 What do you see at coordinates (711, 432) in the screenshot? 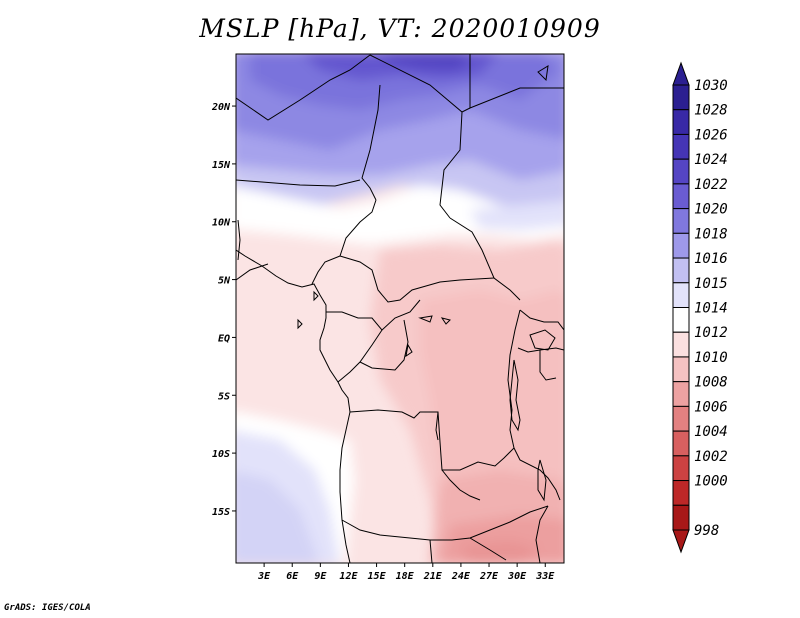
I see `colorbar-label: 1004` at bounding box center [711, 432].